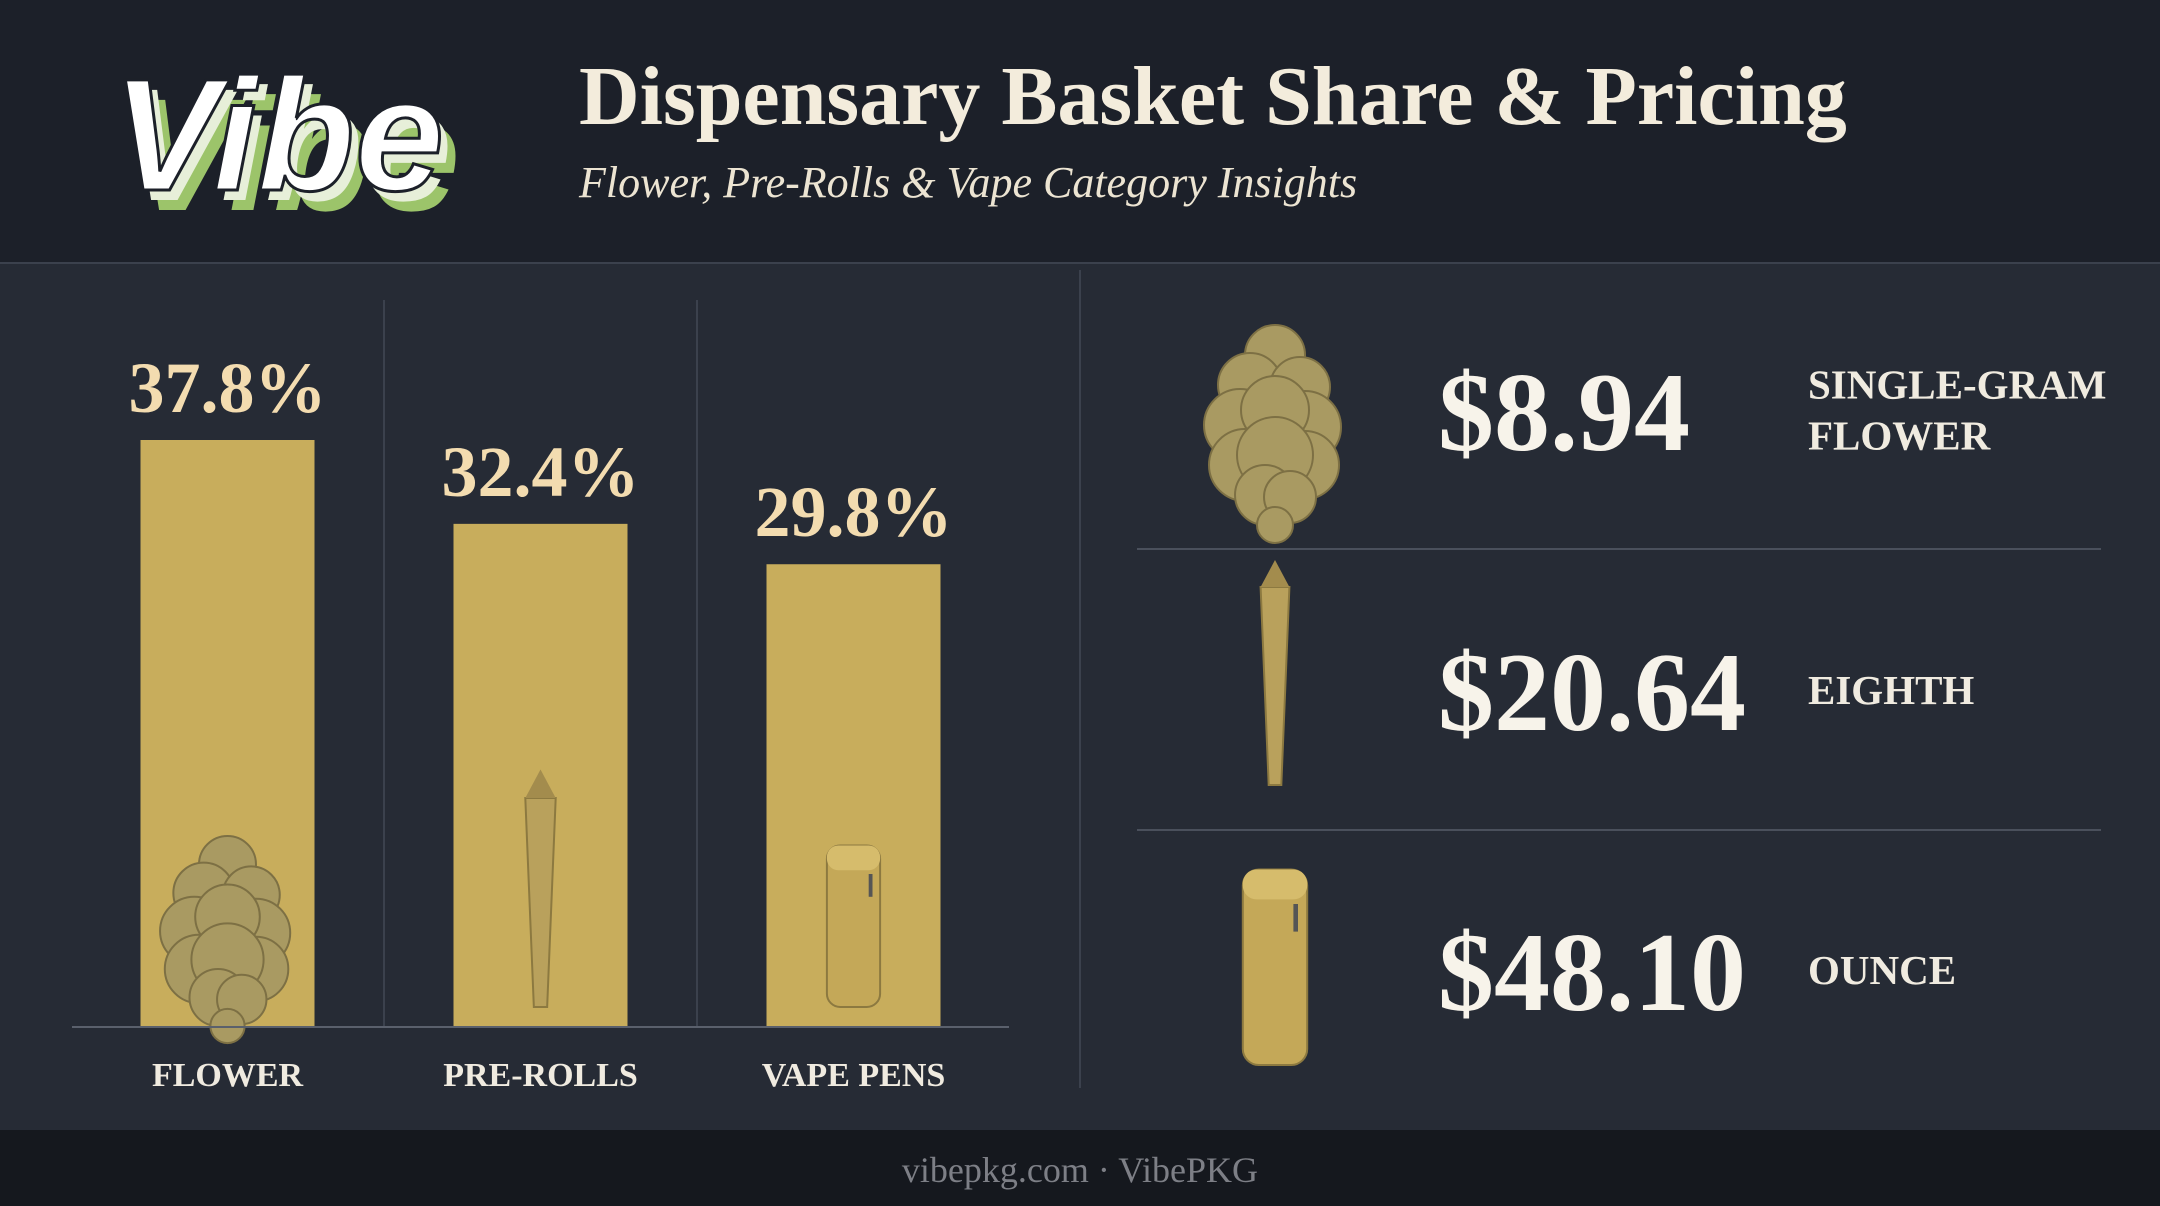 The image size is (2160, 1206). Describe the element at coordinates (1213, 96) in the screenshot. I see `title: Dispensary Basket Share & Pricing` at that location.